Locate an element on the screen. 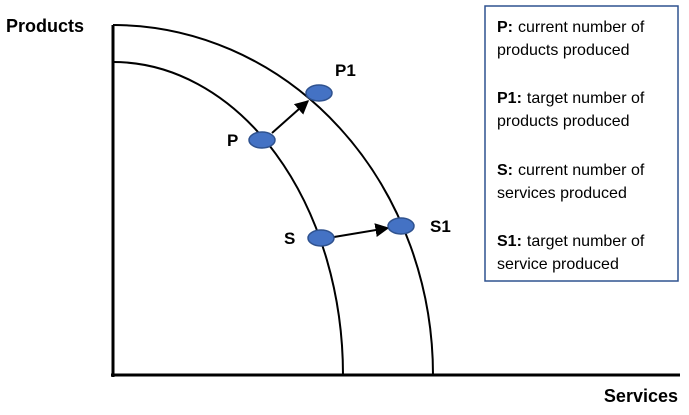 The width and height of the screenshot is (689, 415). y-axis-label: Products is located at coordinates (45, 26).